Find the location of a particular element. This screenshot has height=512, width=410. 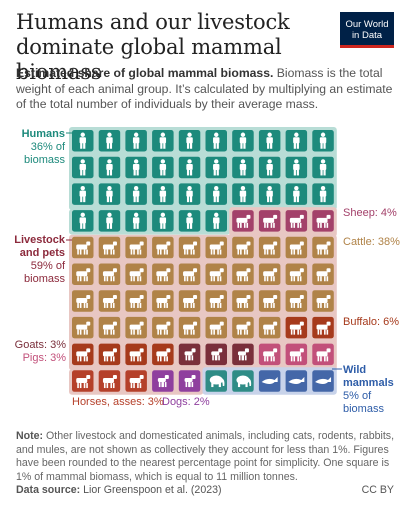

waffle-cell-pig is located at coordinates (269, 354).